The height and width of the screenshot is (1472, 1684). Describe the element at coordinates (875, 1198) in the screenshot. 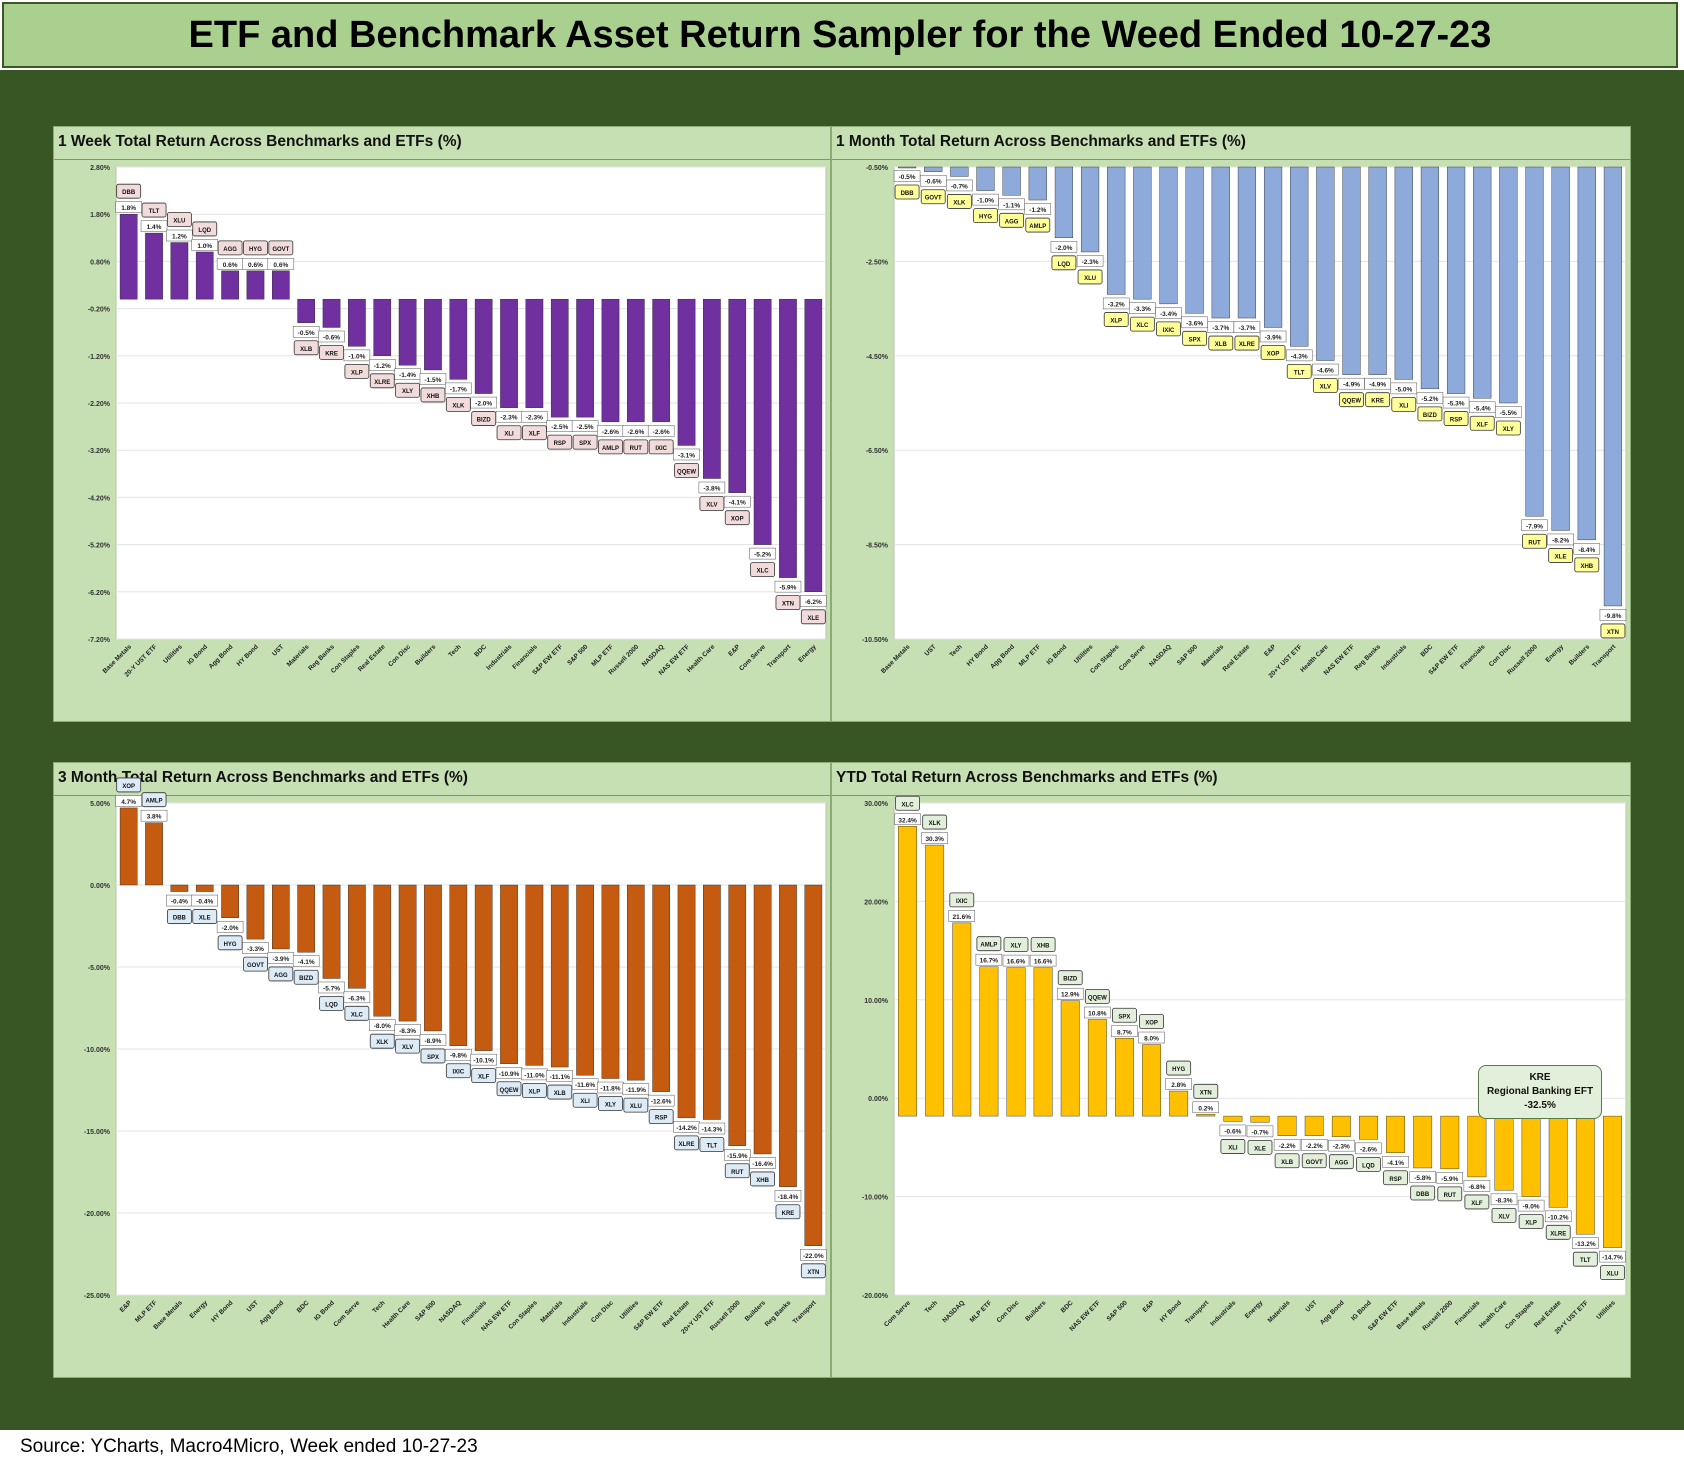

I see `y-tick-label: -10.00%` at that location.